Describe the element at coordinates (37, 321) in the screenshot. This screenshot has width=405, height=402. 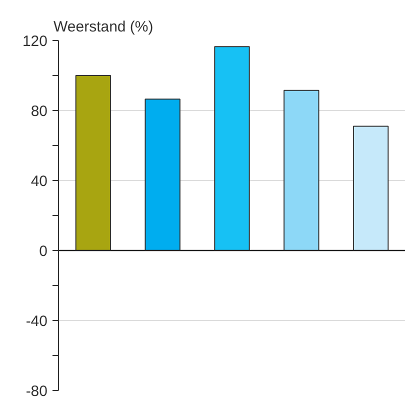
I see `y-tick-label: -40` at that location.